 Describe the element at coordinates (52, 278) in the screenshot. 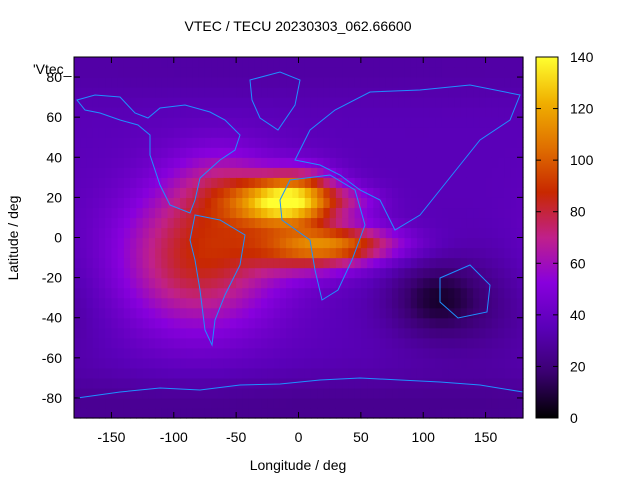

I see `y-tick-label: -20` at that location.